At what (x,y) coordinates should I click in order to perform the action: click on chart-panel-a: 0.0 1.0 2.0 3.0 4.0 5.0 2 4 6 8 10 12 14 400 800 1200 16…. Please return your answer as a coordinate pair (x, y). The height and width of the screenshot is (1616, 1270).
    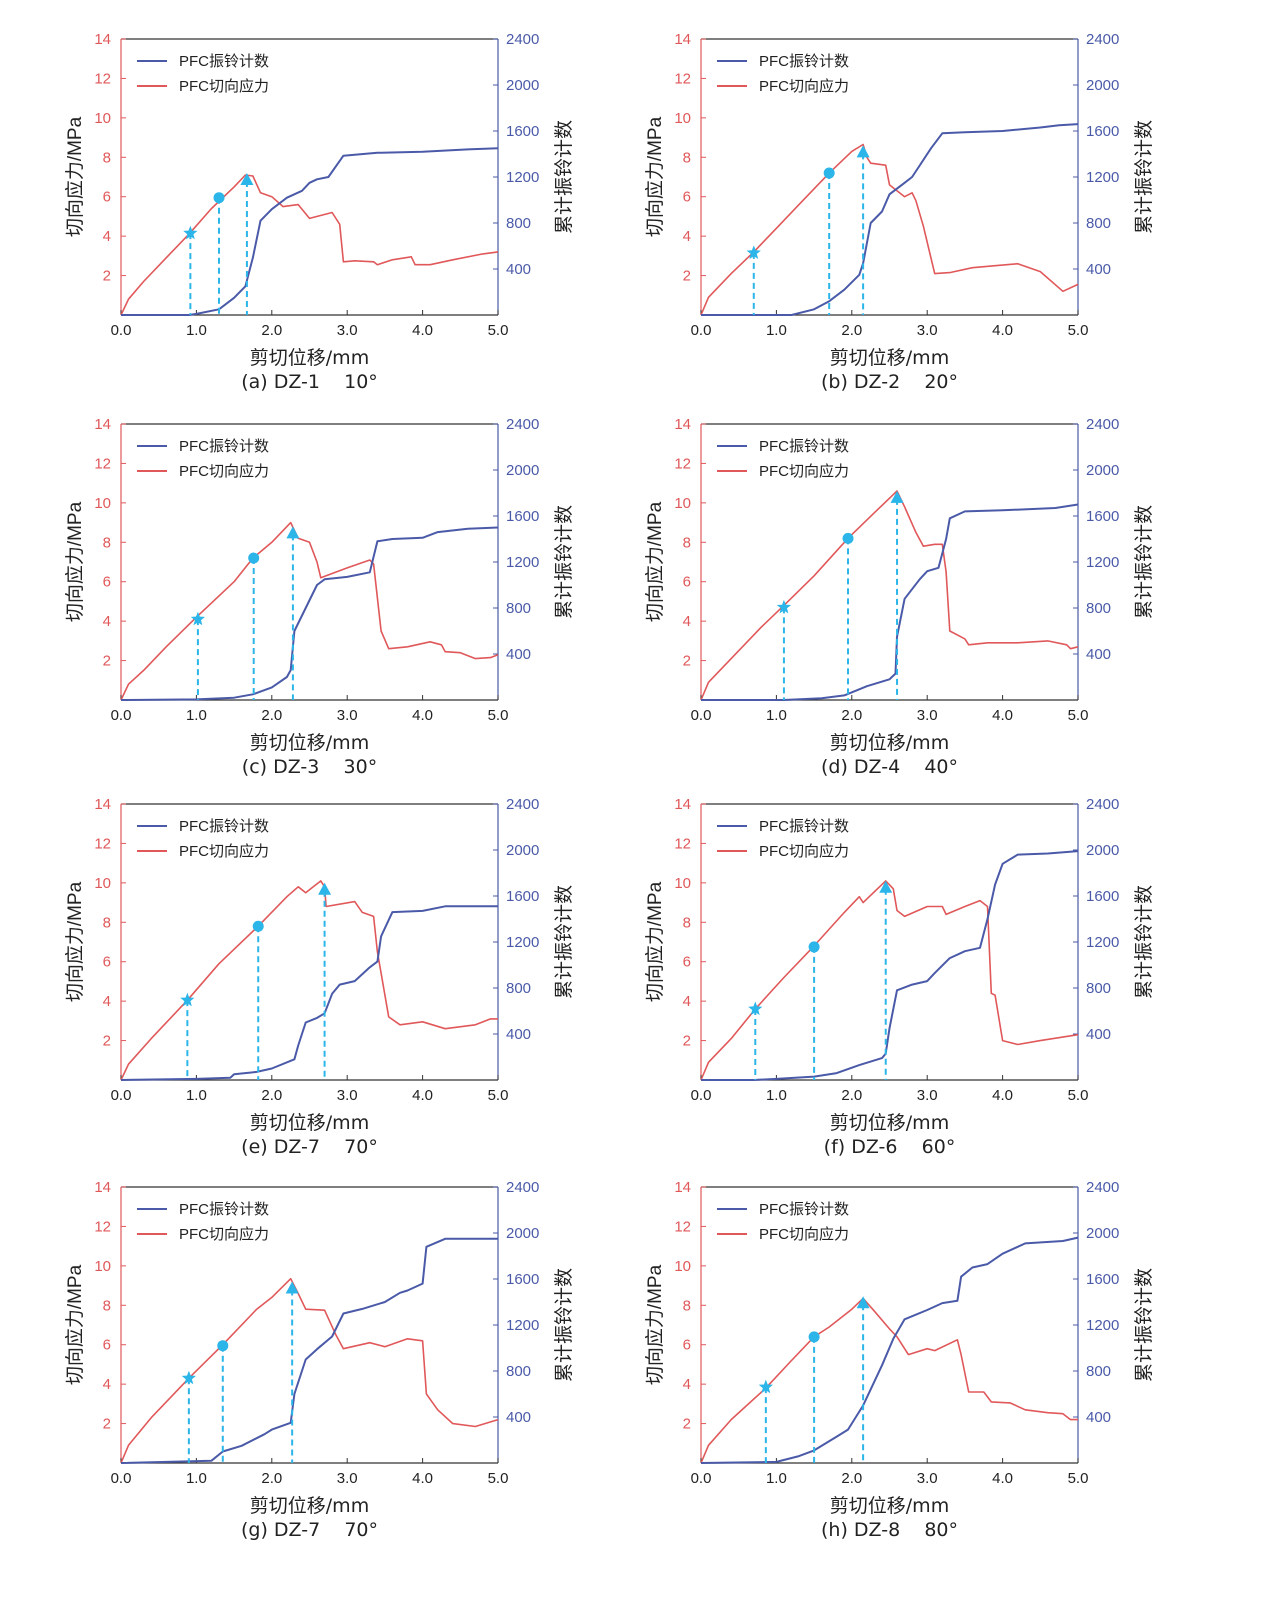
    Looking at the image, I should click on (355, 215).